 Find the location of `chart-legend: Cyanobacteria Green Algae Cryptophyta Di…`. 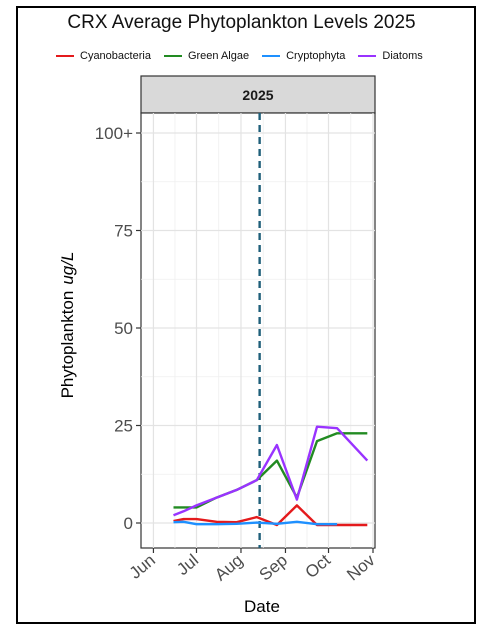

chart-legend: Cyanobacteria Green Algae Cryptophyta Di… is located at coordinates (239, 56).